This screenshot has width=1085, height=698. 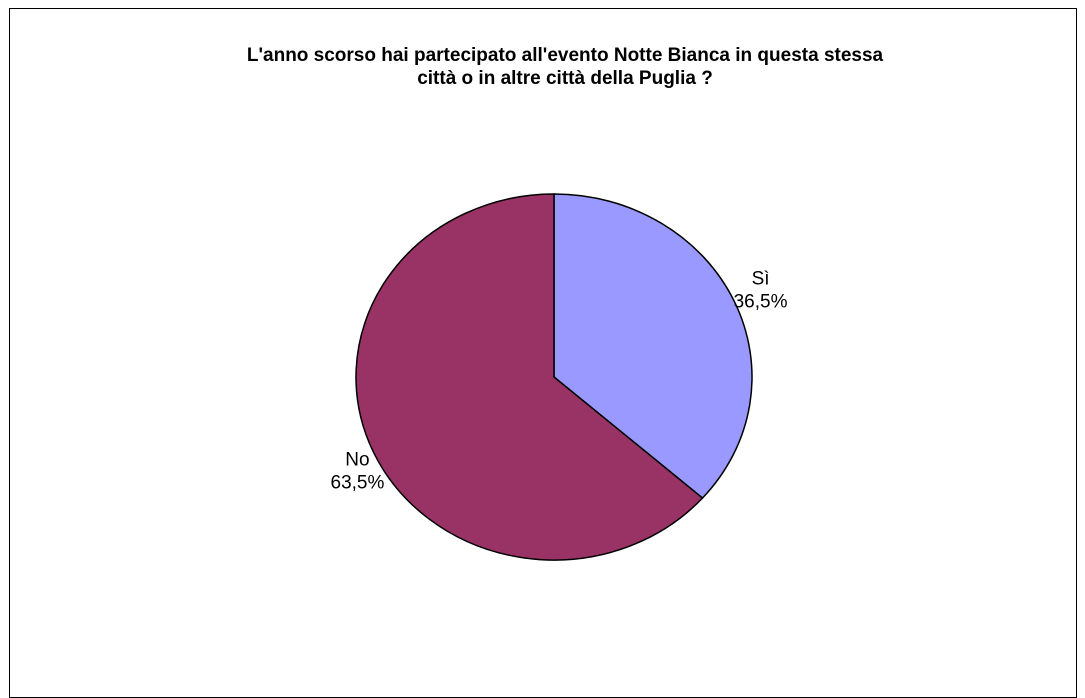 What do you see at coordinates (761, 302) in the screenshot?
I see `slice-value-label-sì: 36,5%` at bounding box center [761, 302].